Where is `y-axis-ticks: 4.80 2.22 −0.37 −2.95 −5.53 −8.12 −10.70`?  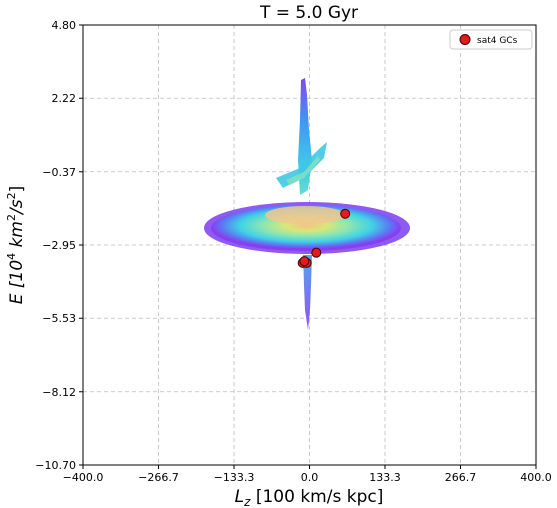 y-axis-ticks: 4.80 2.22 −0.37 −2.95 −5.53 −8.12 −10.70 is located at coordinates (59, 245).